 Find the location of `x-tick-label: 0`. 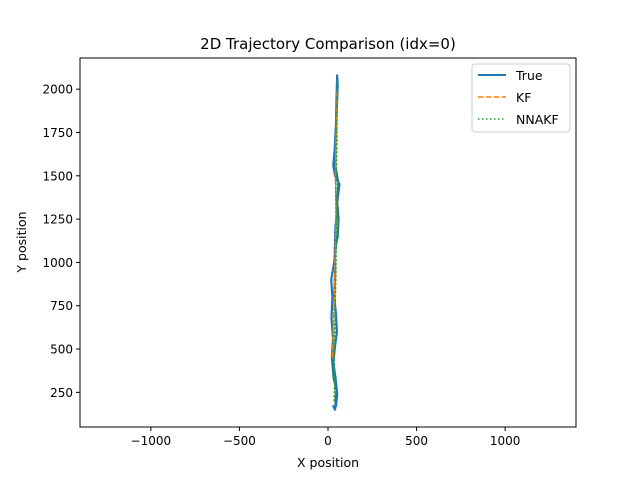

x-tick-label: 0 is located at coordinates (328, 441).